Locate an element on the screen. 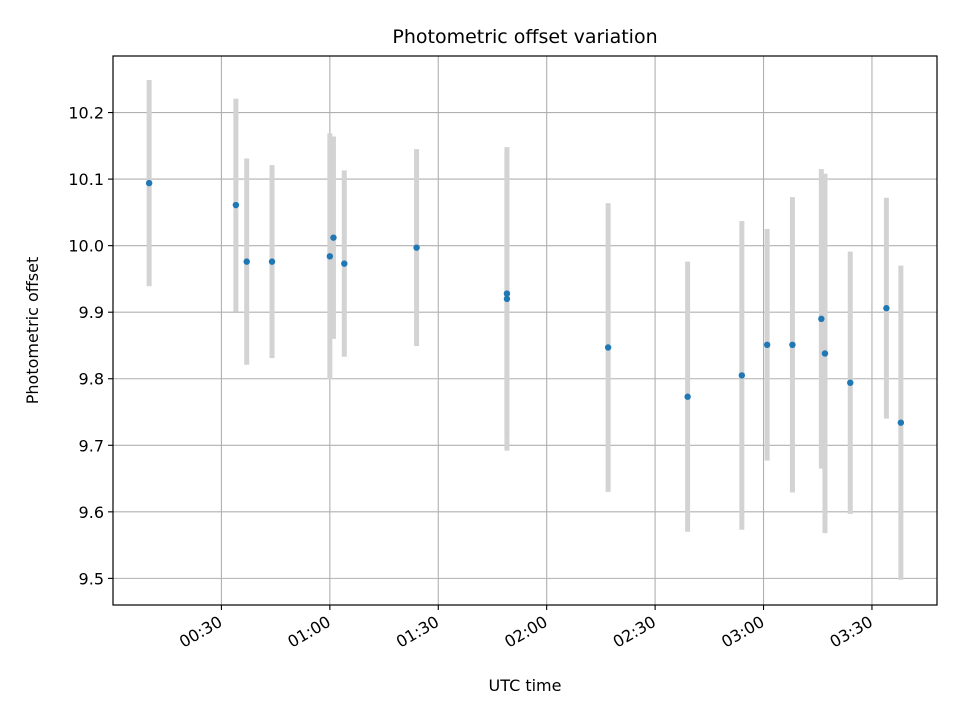 This screenshot has width=960, height=720. y-tick-label: 10.2 is located at coordinates (86, 113).